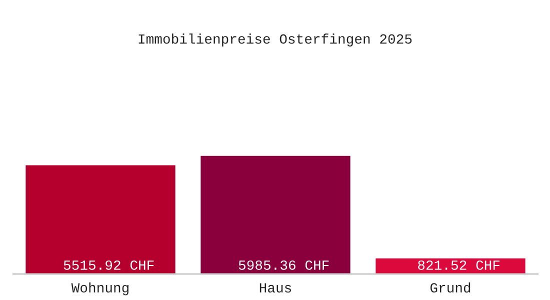 Image resolution: width=550 pixels, height=300 pixels. I want to click on x-tick-label: Wohnung, so click(99, 289).